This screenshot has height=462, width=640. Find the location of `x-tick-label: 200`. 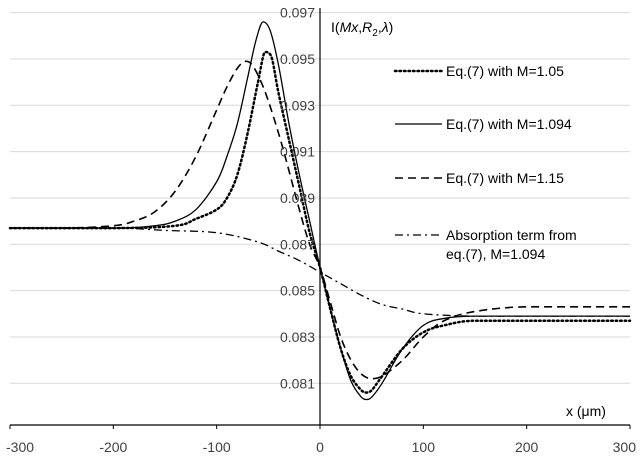

x-tick-label: 200 is located at coordinates (527, 447).